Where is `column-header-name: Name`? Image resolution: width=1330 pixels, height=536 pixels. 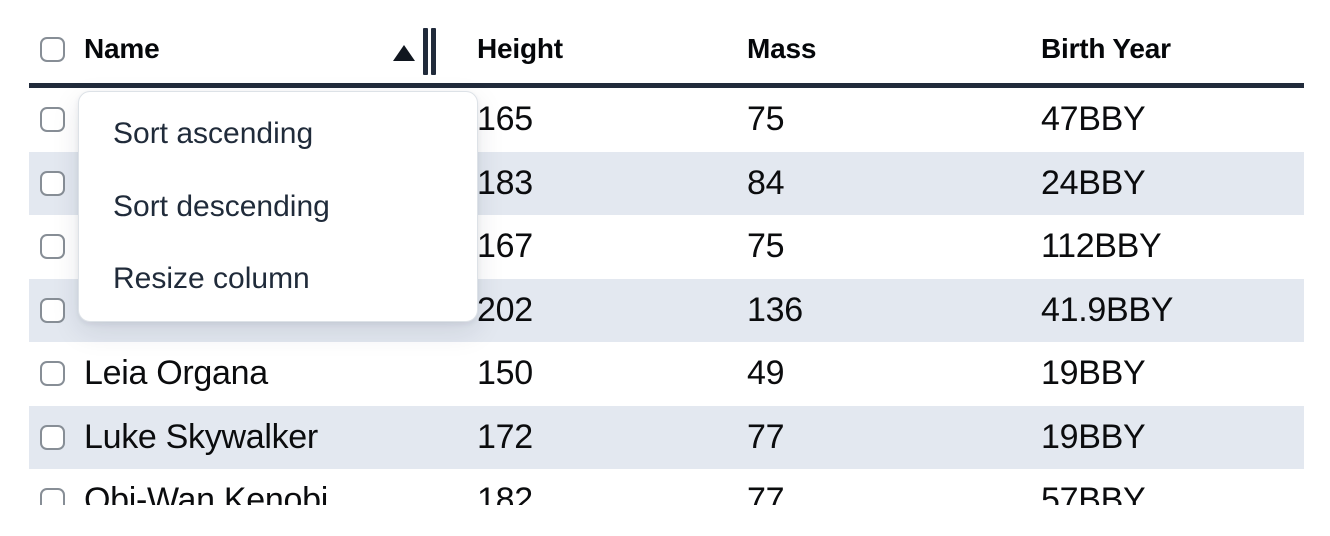 column-header-name: Name is located at coordinates (122, 48).